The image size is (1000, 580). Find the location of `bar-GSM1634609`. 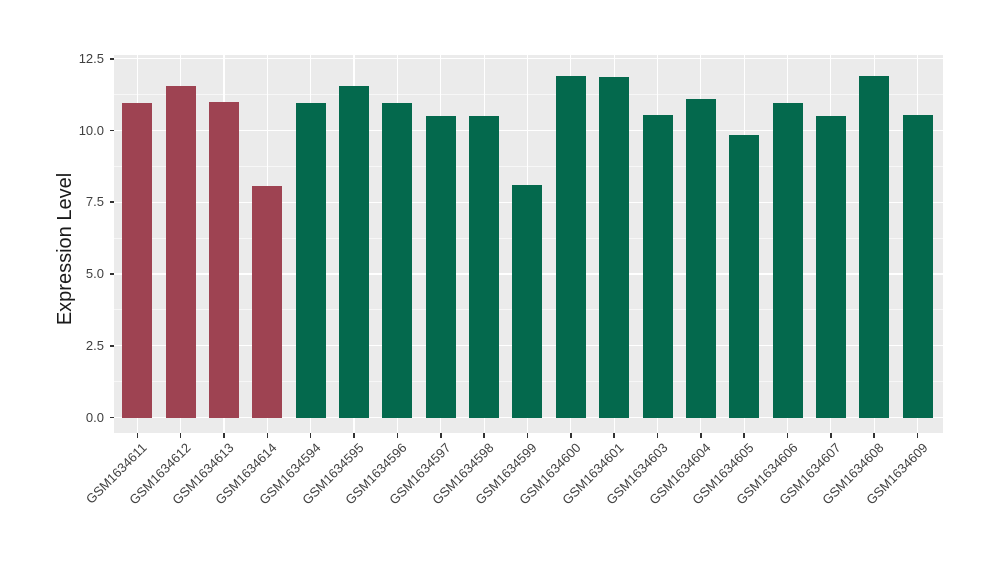

bar-GSM1634609 is located at coordinates (917, 266).